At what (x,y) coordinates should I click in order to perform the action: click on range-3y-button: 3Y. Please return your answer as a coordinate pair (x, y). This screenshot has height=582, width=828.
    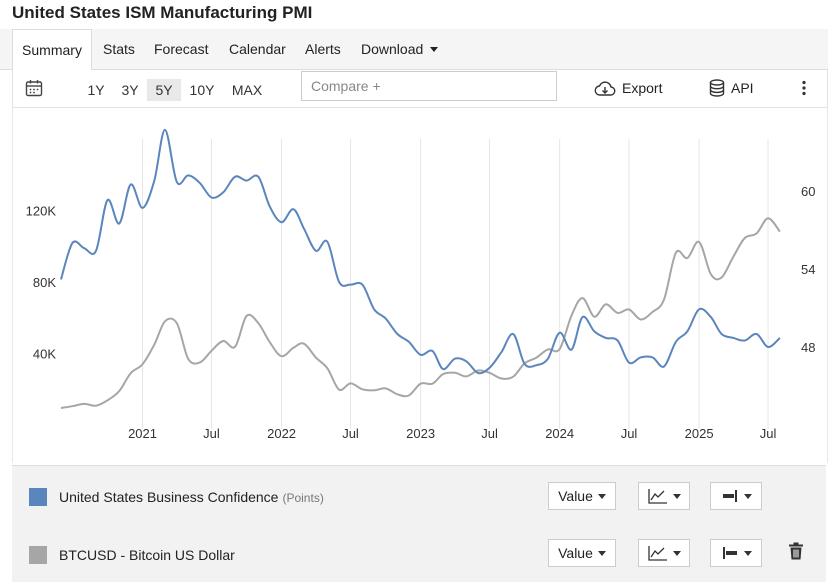
    Looking at the image, I should click on (130, 90).